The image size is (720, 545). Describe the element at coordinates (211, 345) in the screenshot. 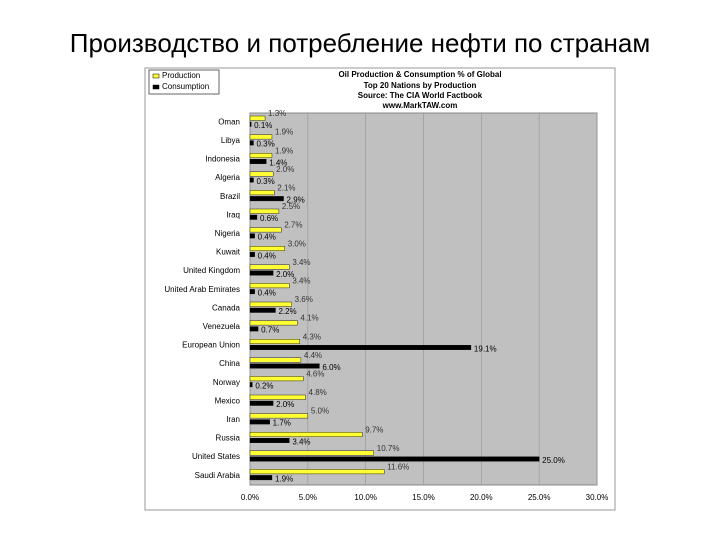

I see `y-tick-label: European Union` at that location.